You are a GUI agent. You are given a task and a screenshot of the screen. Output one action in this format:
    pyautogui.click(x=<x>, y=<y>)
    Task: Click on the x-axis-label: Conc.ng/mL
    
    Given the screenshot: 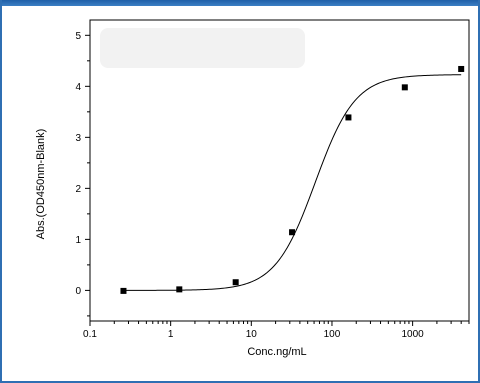 What is the action you would take?
    pyautogui.click(x=276, y=352)
    